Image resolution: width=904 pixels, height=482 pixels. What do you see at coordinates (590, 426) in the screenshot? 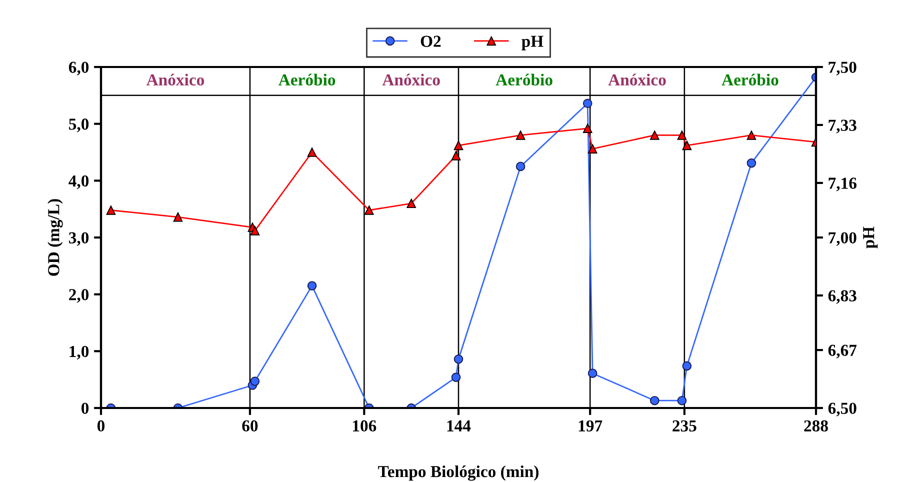
I see `x-tick-label: 197` at bounding box center [590, 426].